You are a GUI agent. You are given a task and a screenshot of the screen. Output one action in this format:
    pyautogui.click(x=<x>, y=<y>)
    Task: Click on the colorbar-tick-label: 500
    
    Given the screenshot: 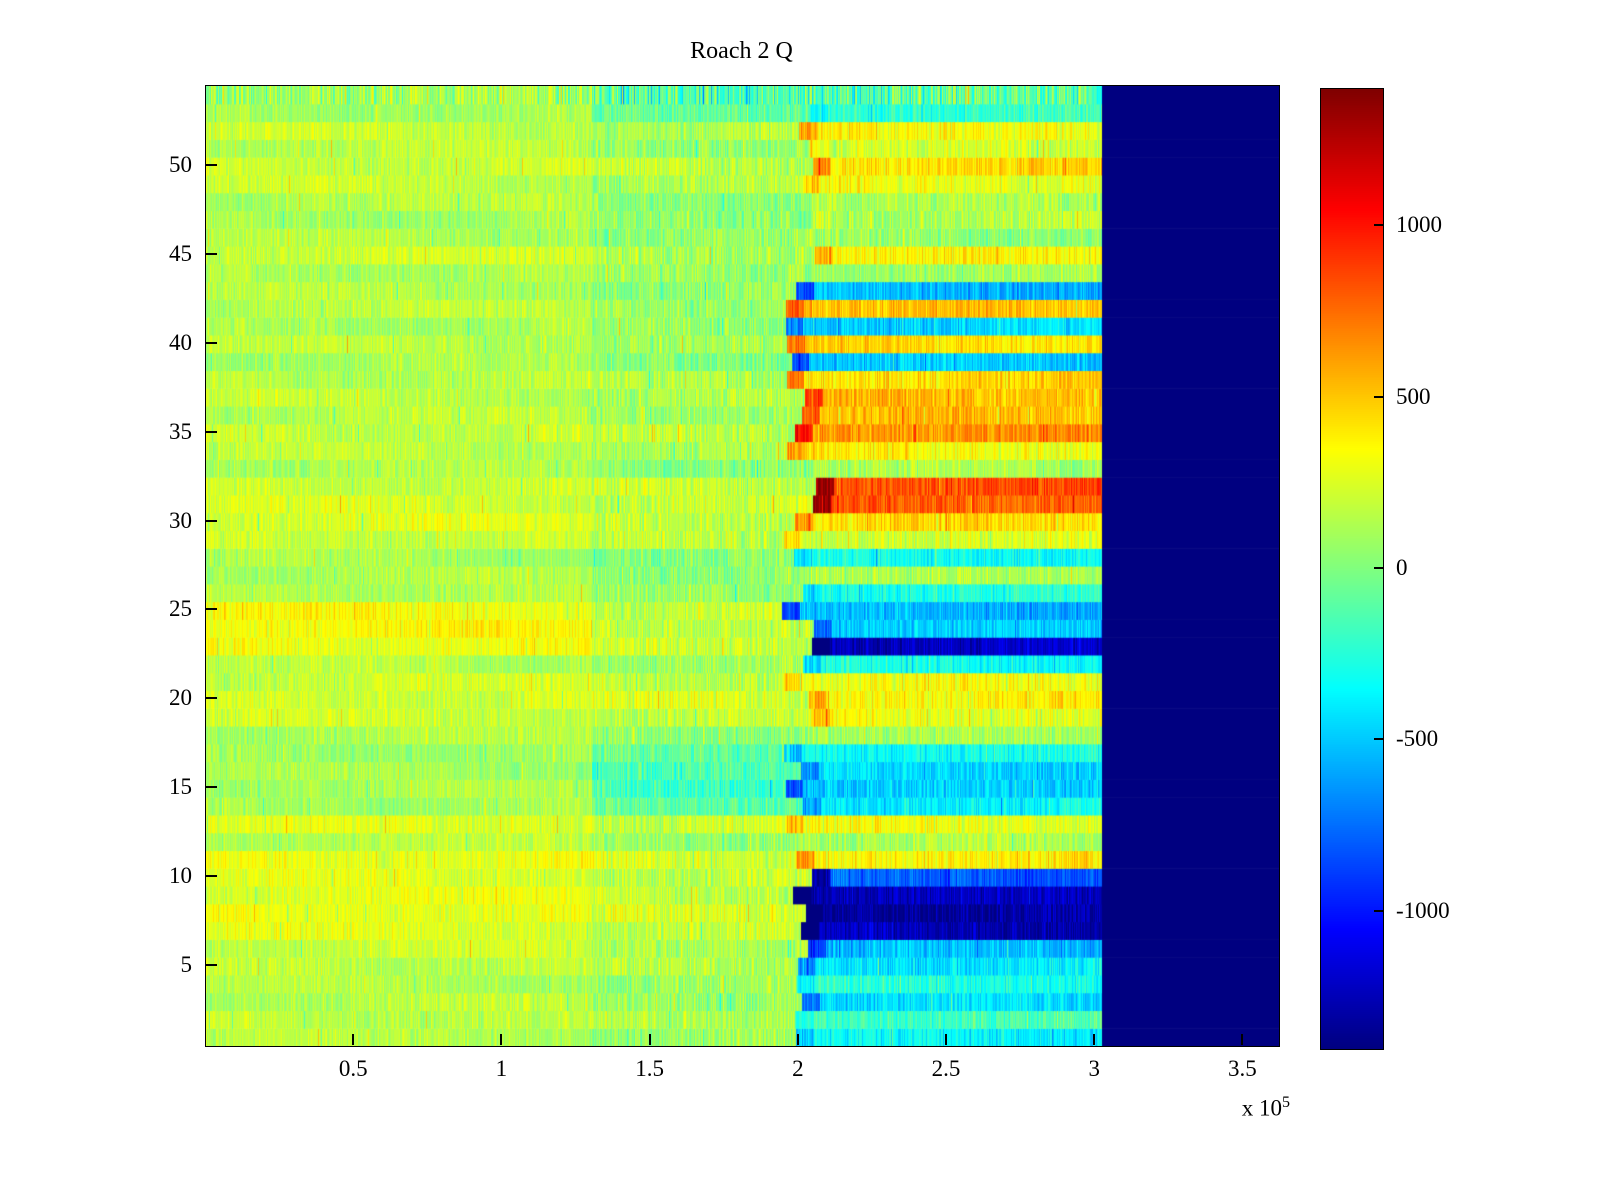 What is the action you would take?
    pyautogui.click(x=1413, y=396)
    